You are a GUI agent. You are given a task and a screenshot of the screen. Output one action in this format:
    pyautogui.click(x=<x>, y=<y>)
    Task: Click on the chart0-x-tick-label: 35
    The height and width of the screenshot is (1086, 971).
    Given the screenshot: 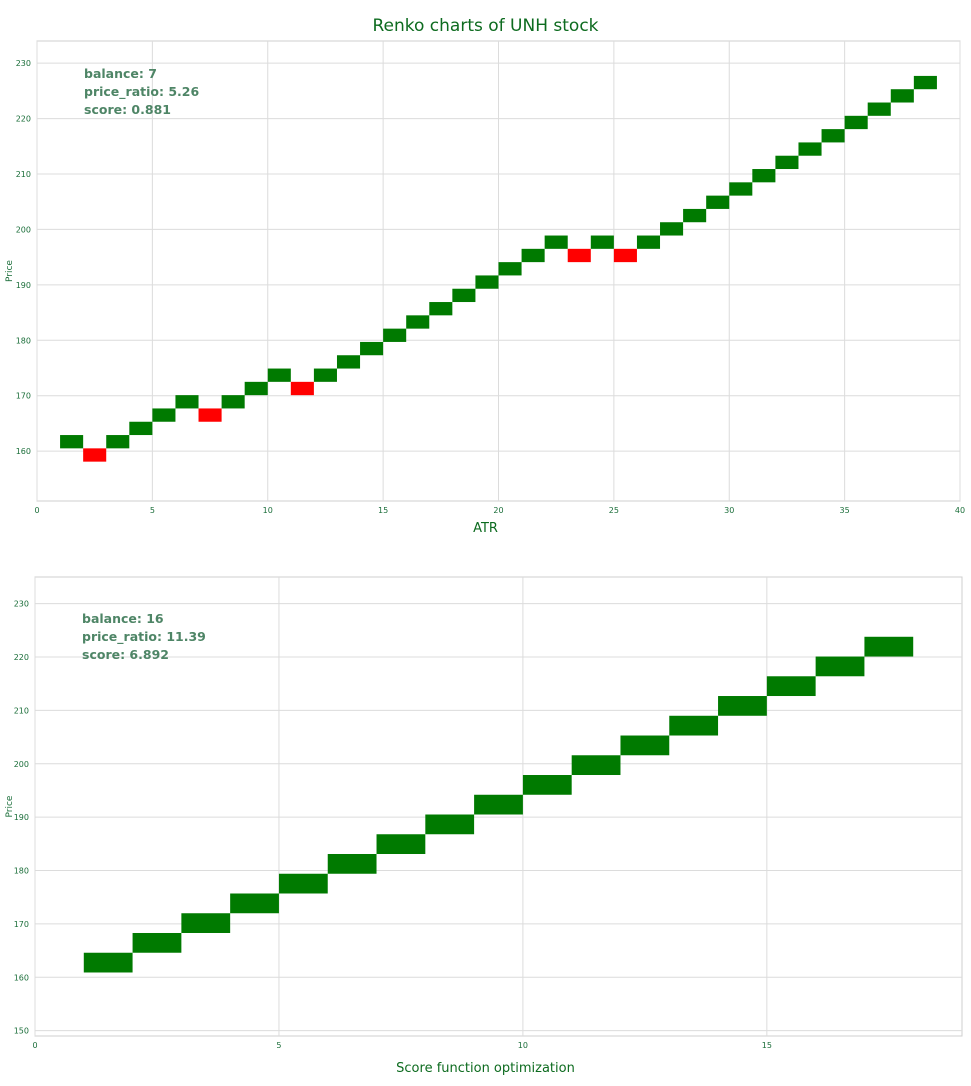 What is the action you would take?
    pyautogui.click(x=845, y=510)
    